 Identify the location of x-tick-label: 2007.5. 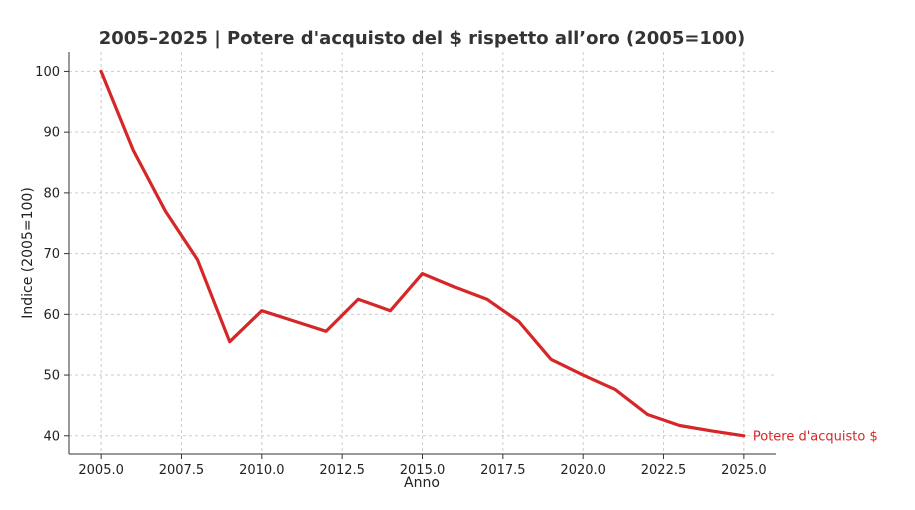
(182, 470).